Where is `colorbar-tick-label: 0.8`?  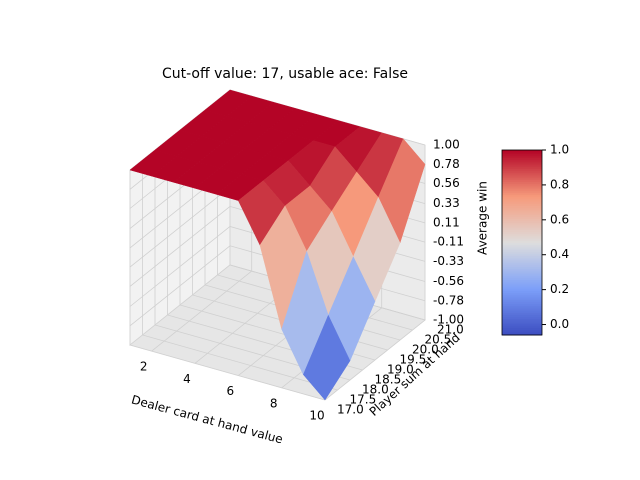
colorbar-tick-label: 0.8 is located at coordinates (559, 184).